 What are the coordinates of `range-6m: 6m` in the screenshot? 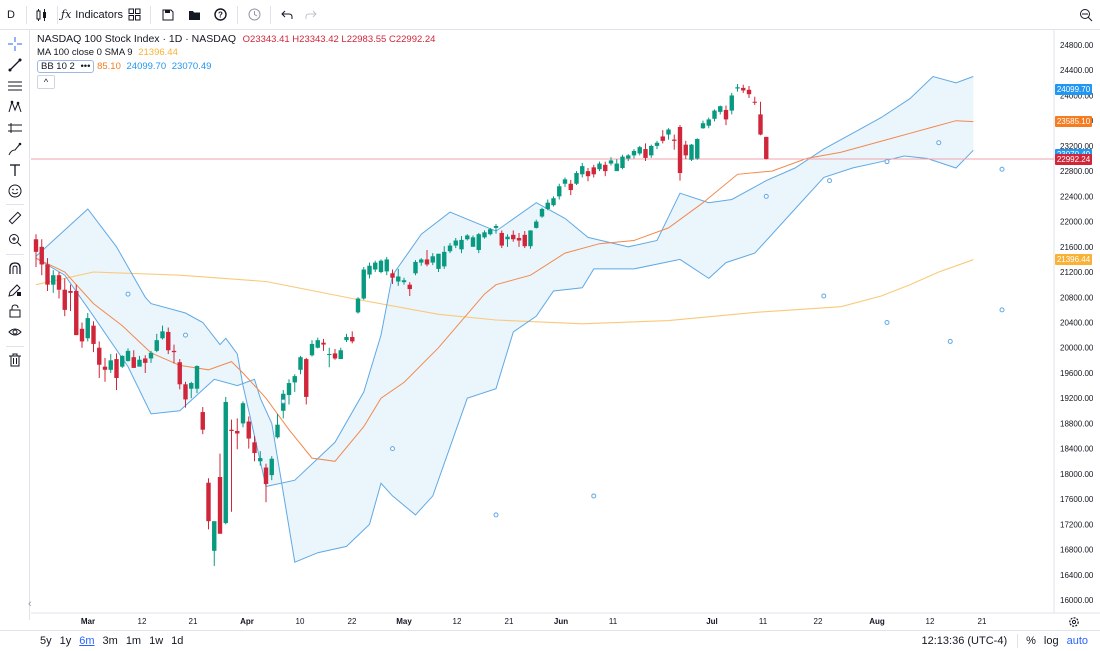 It's located at (87, 641).